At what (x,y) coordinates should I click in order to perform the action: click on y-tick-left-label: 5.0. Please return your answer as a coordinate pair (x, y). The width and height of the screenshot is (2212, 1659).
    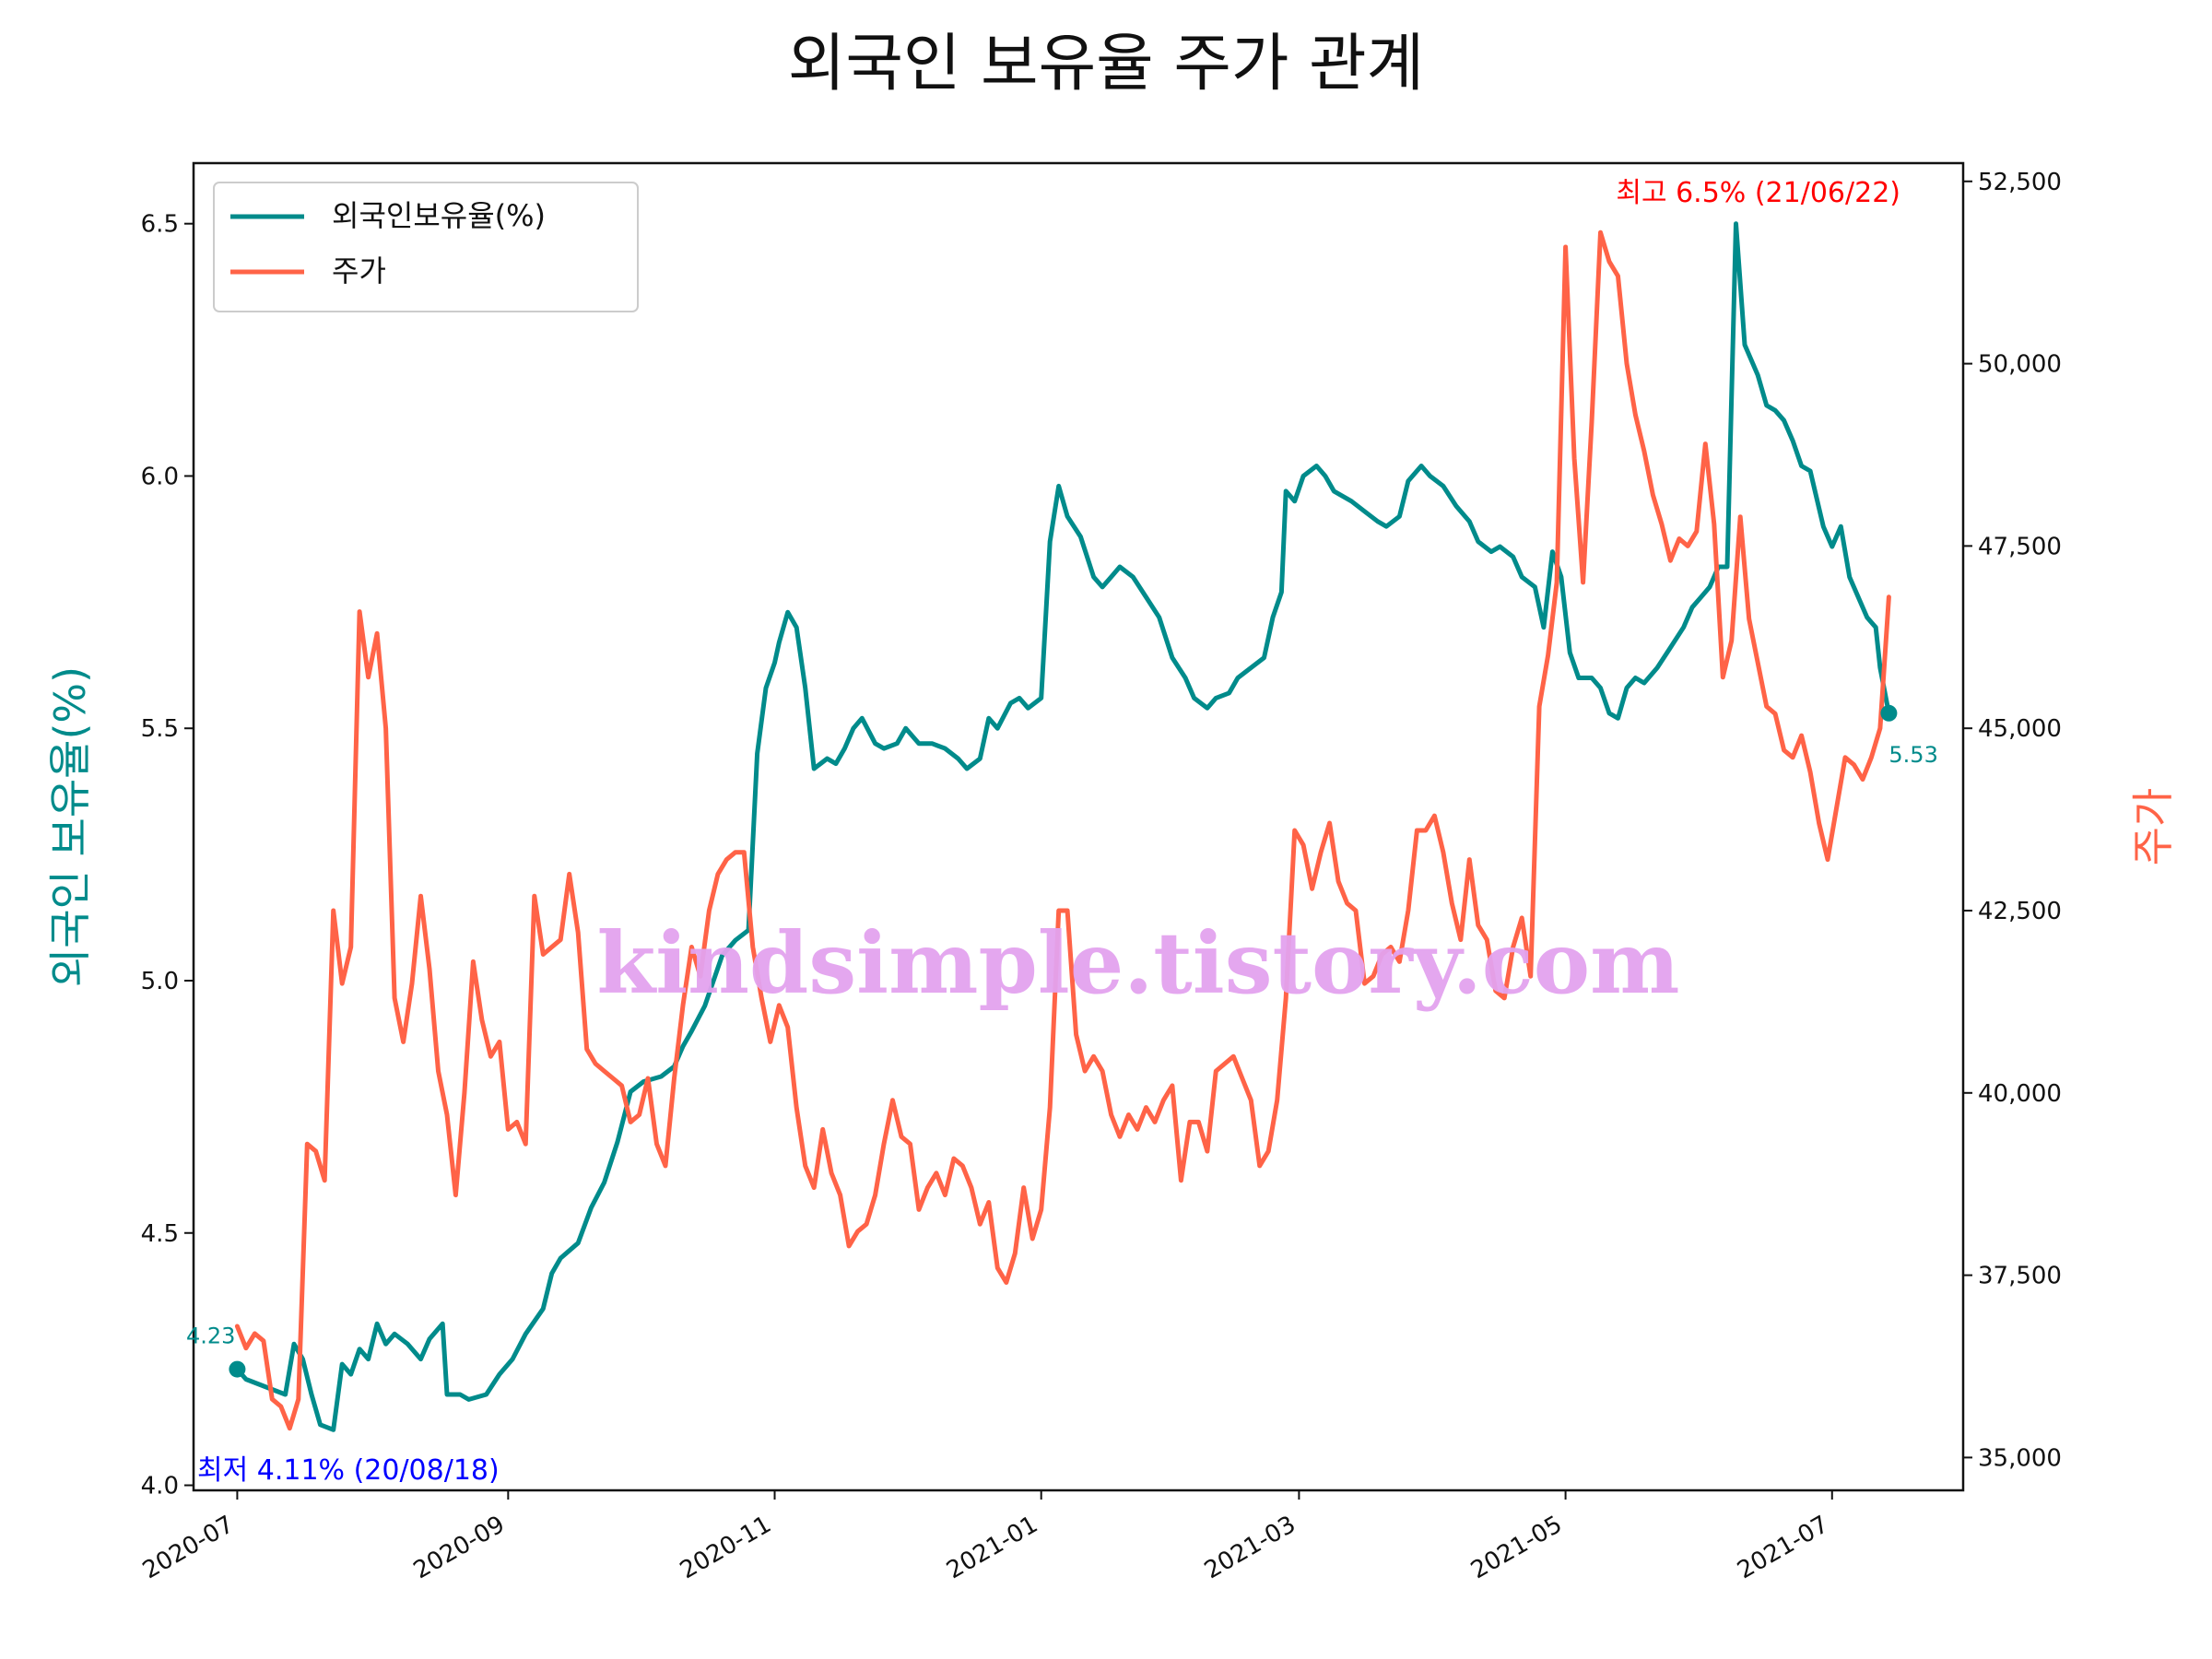
    Looking at the image, I should click on (160, 981).